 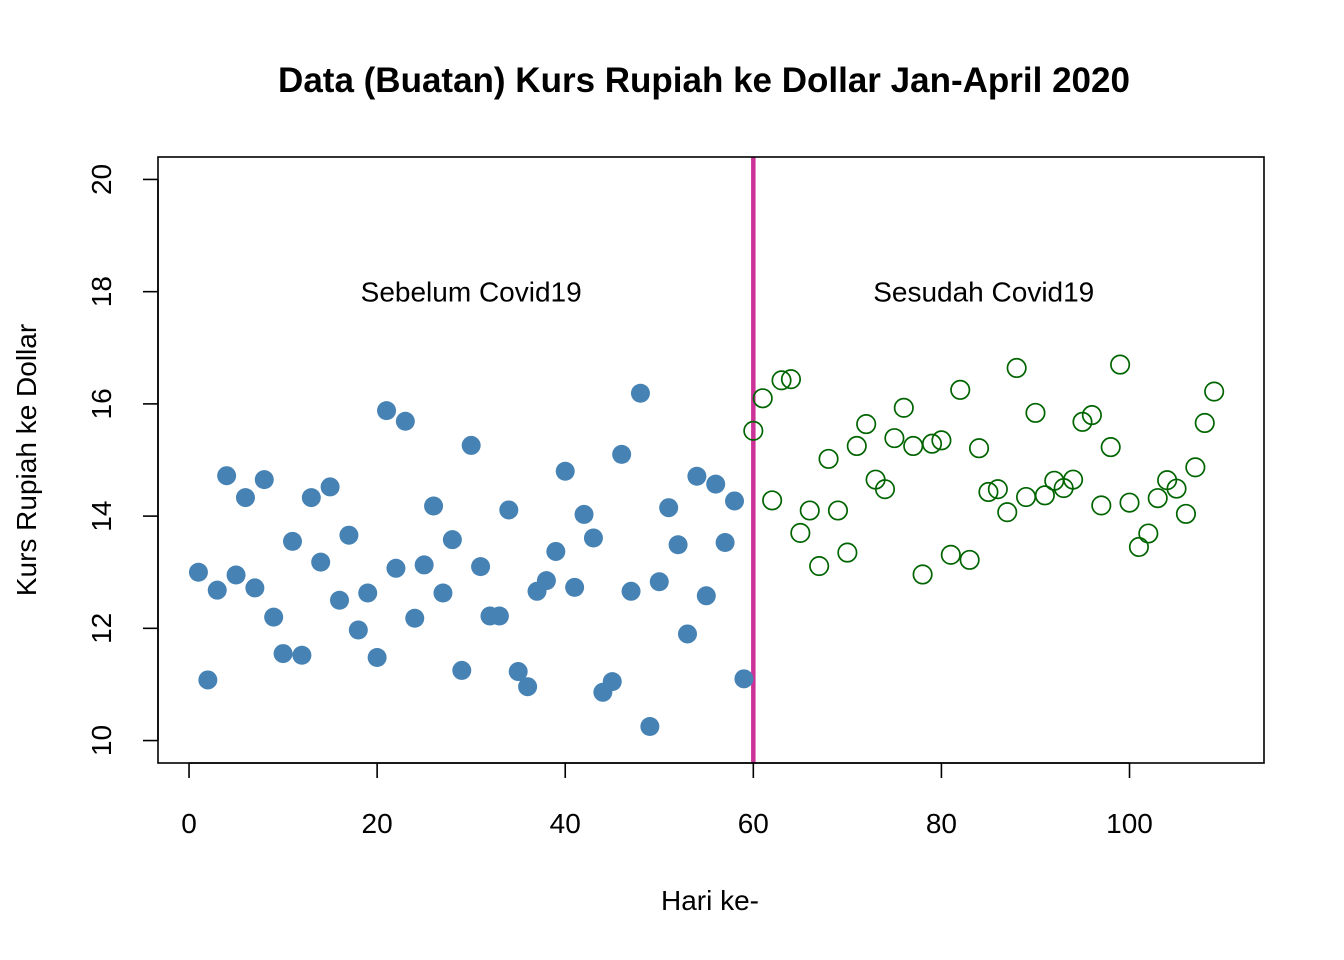 I want to click on x-tick-label: 0, so click(x=189, y=823).